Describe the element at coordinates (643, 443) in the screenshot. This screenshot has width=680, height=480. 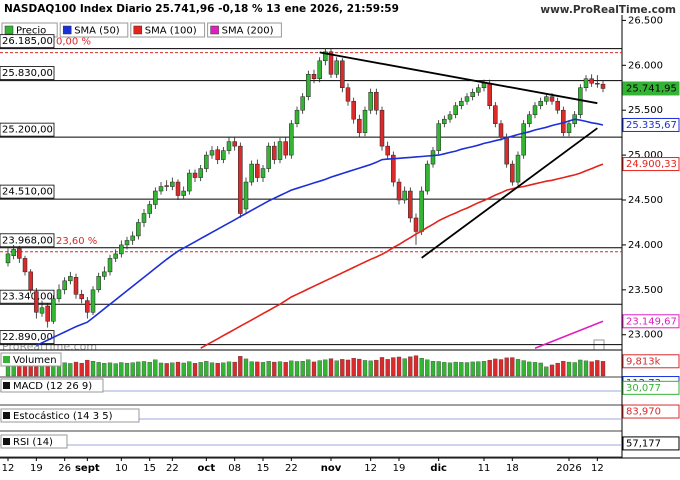
I see `indicator-value-label: 57,177` at that location.